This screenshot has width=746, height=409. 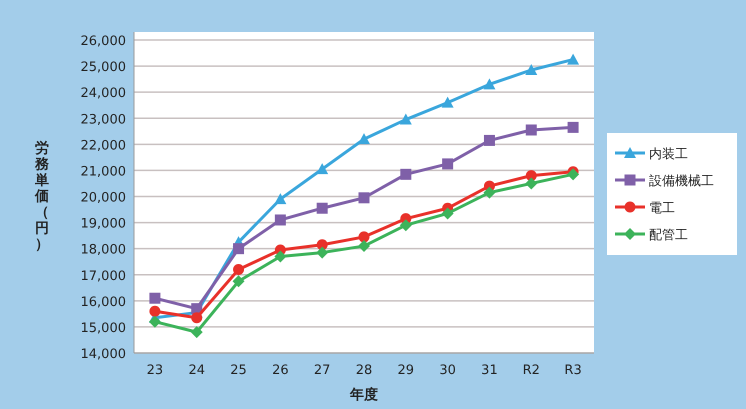 What do you see at coordinates (103, 224) in the screenshot?
I see `y-tick-label: 19,000` at bounding box center [103, 224].